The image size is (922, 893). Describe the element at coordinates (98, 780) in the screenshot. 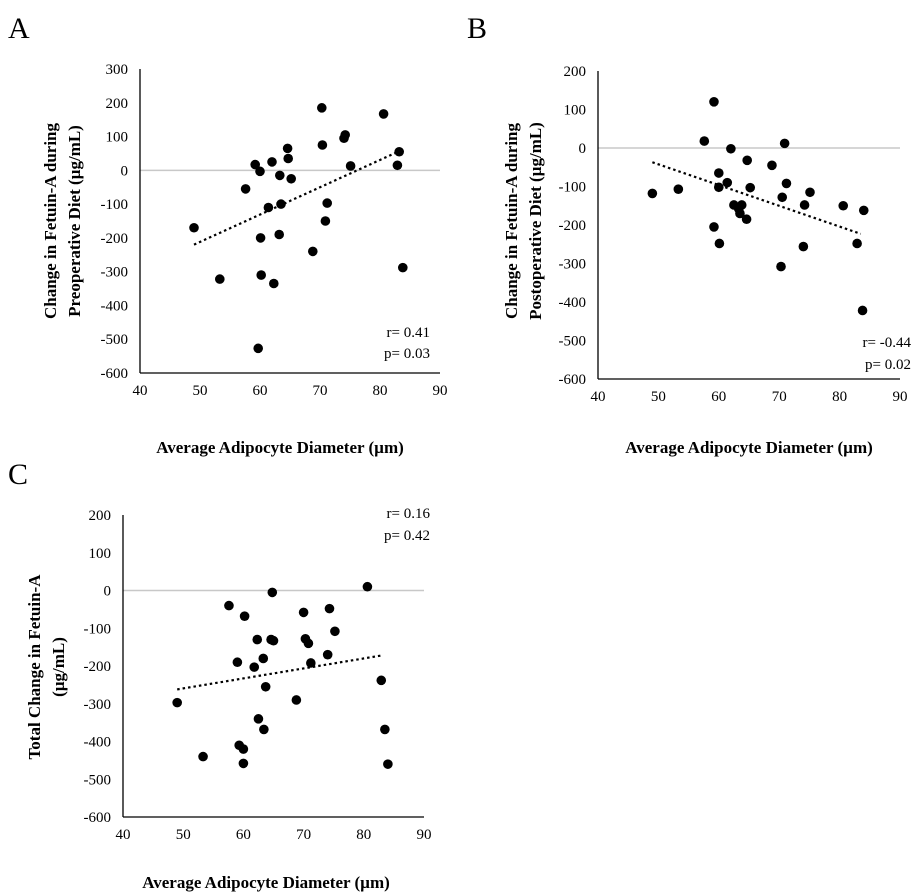

I see `panel-c-y-tick-label: -500` at that location.